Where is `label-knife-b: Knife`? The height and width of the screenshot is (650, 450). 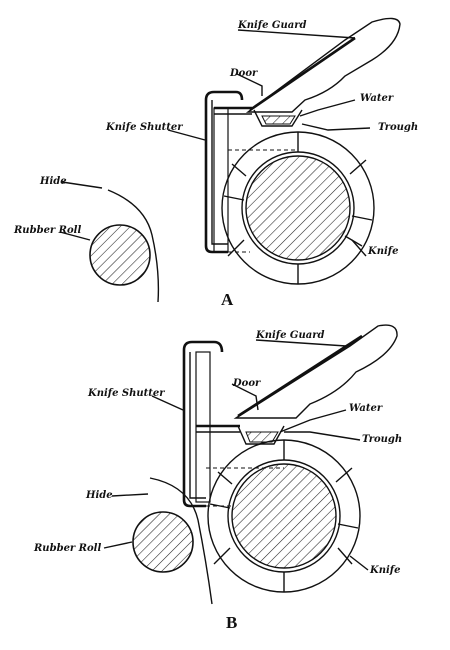
label-knife-b: Knife is located at coordinates (384, 570).